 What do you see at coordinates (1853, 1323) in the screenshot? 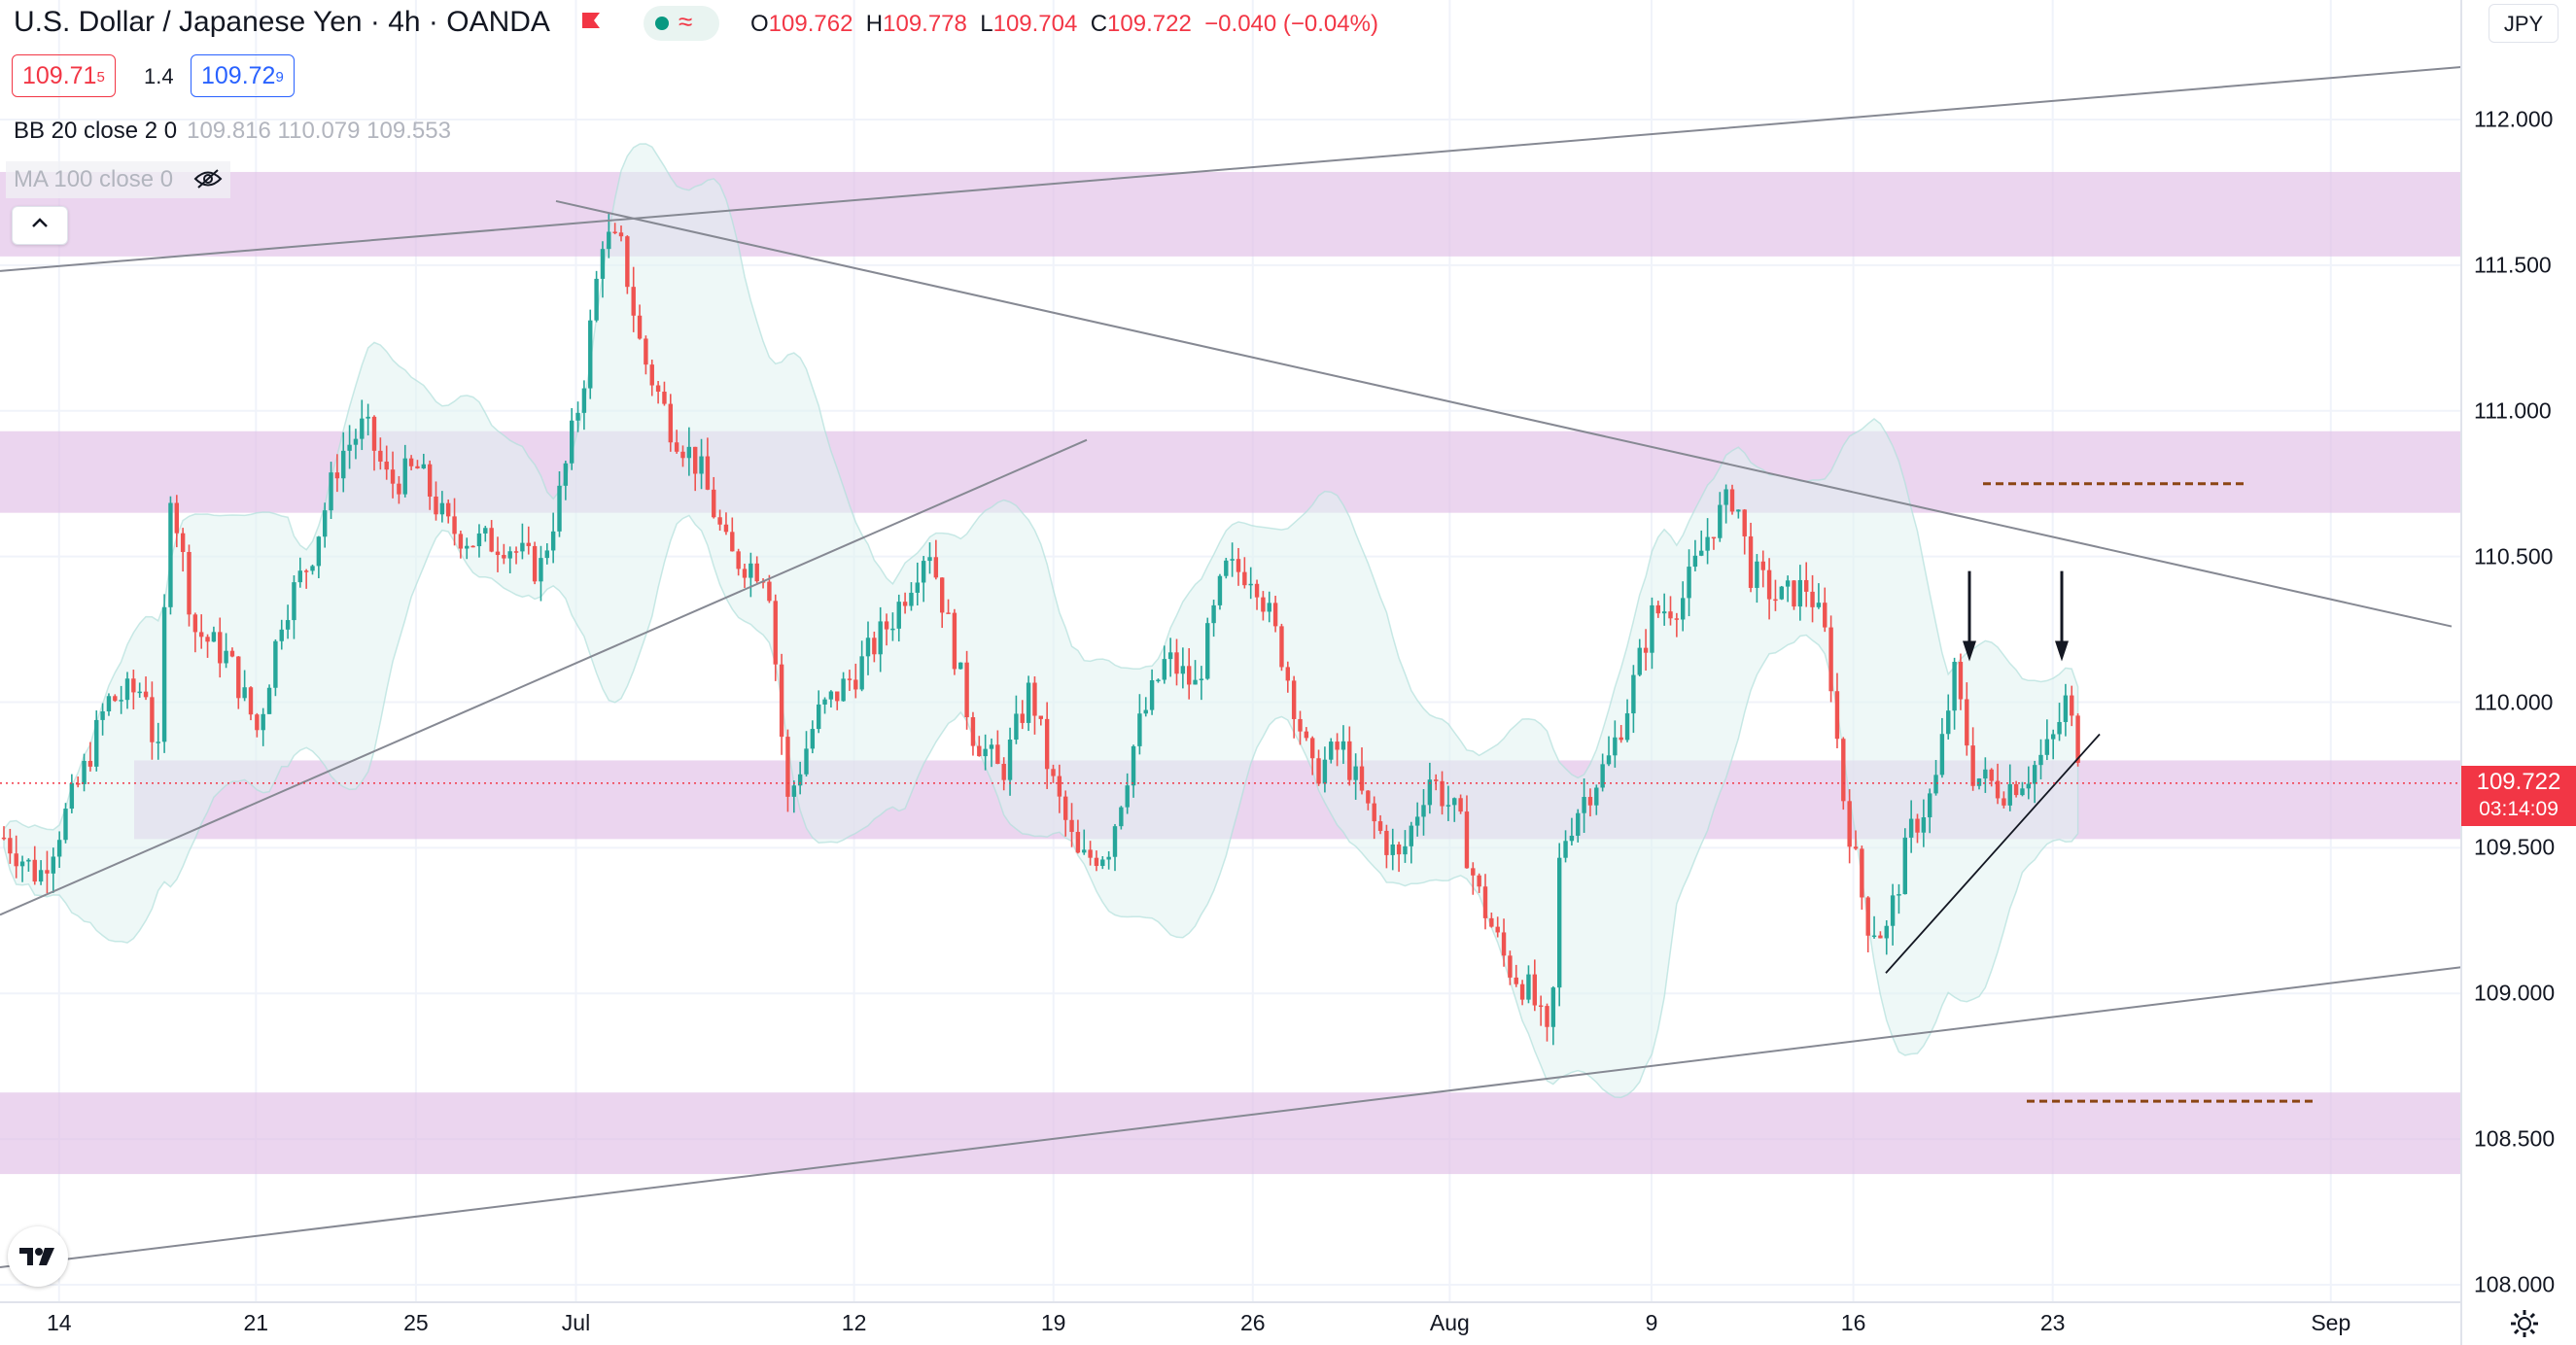
I see `time-tick: 16` at bounding box center [1853, 1323].